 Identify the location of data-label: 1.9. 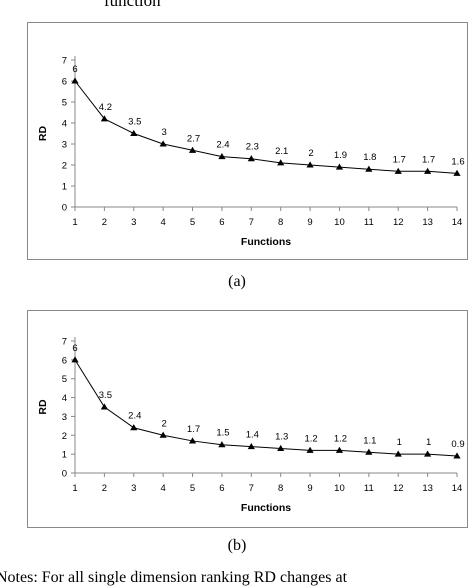
(340, 155).